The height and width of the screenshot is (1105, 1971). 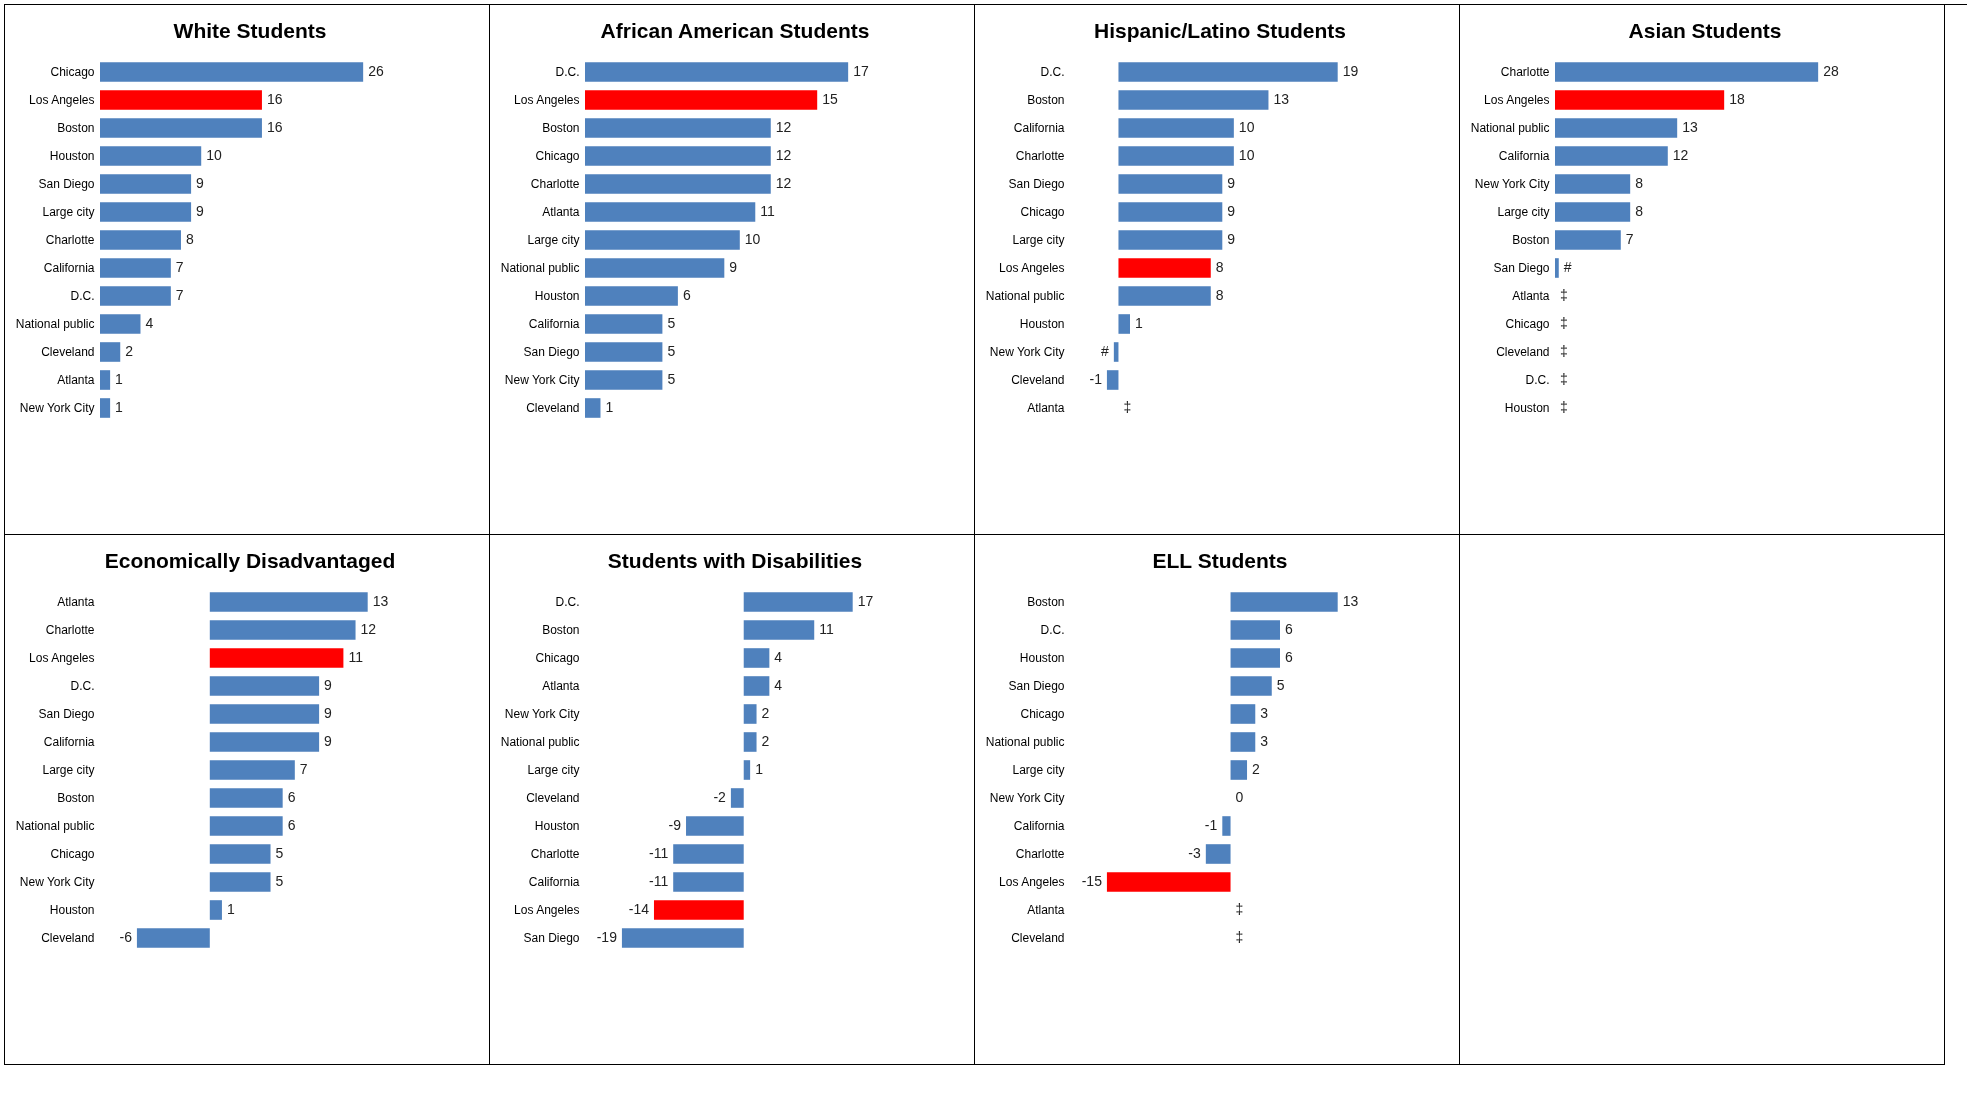 I want to click on data-label: 28, so click(x=1831, y=71).